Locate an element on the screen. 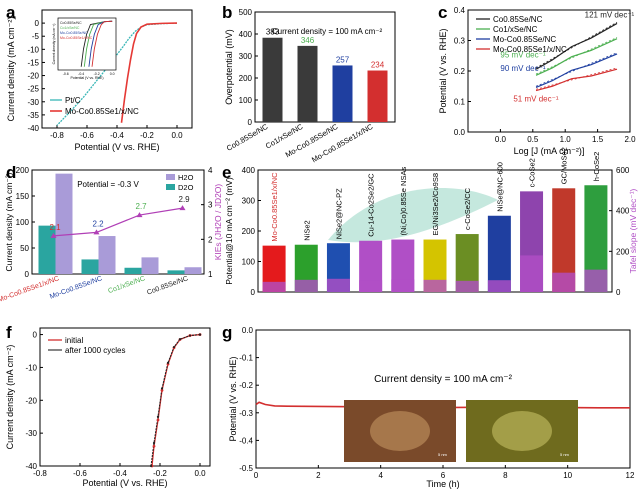  panel-d-ylabel: Current density (mA cm⁻²) is located at coordinates (9, 221).